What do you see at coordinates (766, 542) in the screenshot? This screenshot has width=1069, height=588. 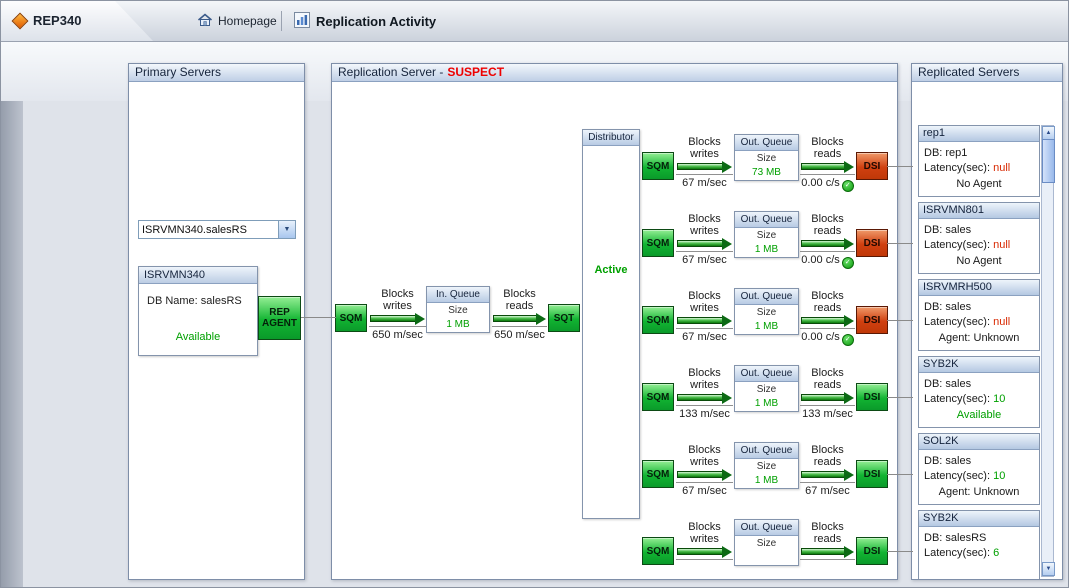 I see `out-queue-box: Out. Queue Size` at bounding box center [766, 542].